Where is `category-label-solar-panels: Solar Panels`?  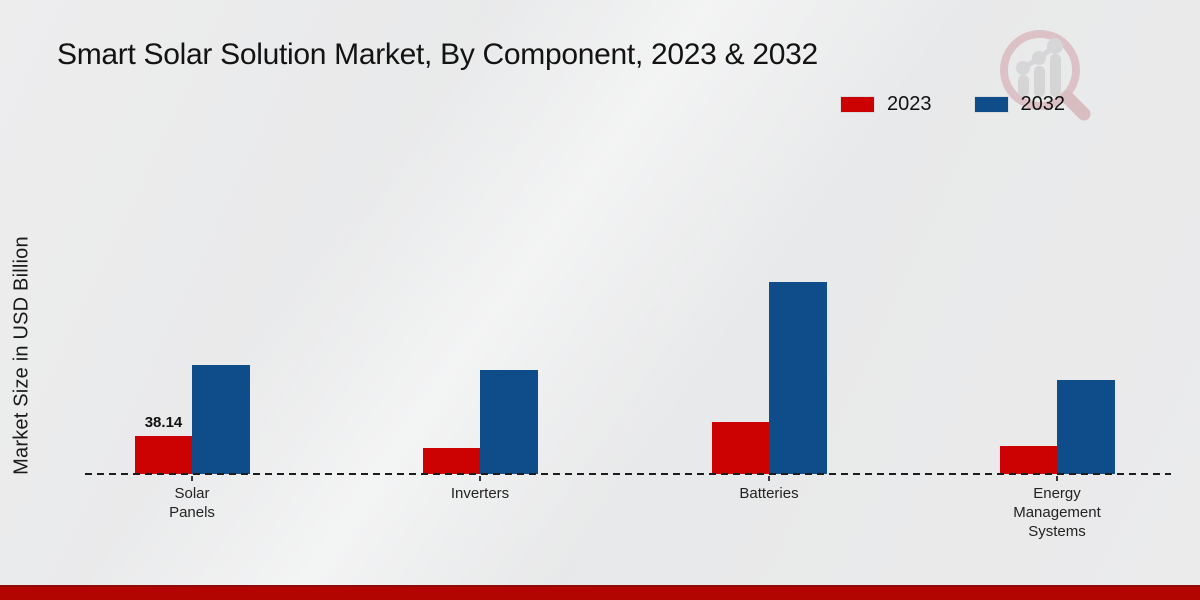 category-label-solar-panels: Solar Panels is located at coordinates (192, 503).